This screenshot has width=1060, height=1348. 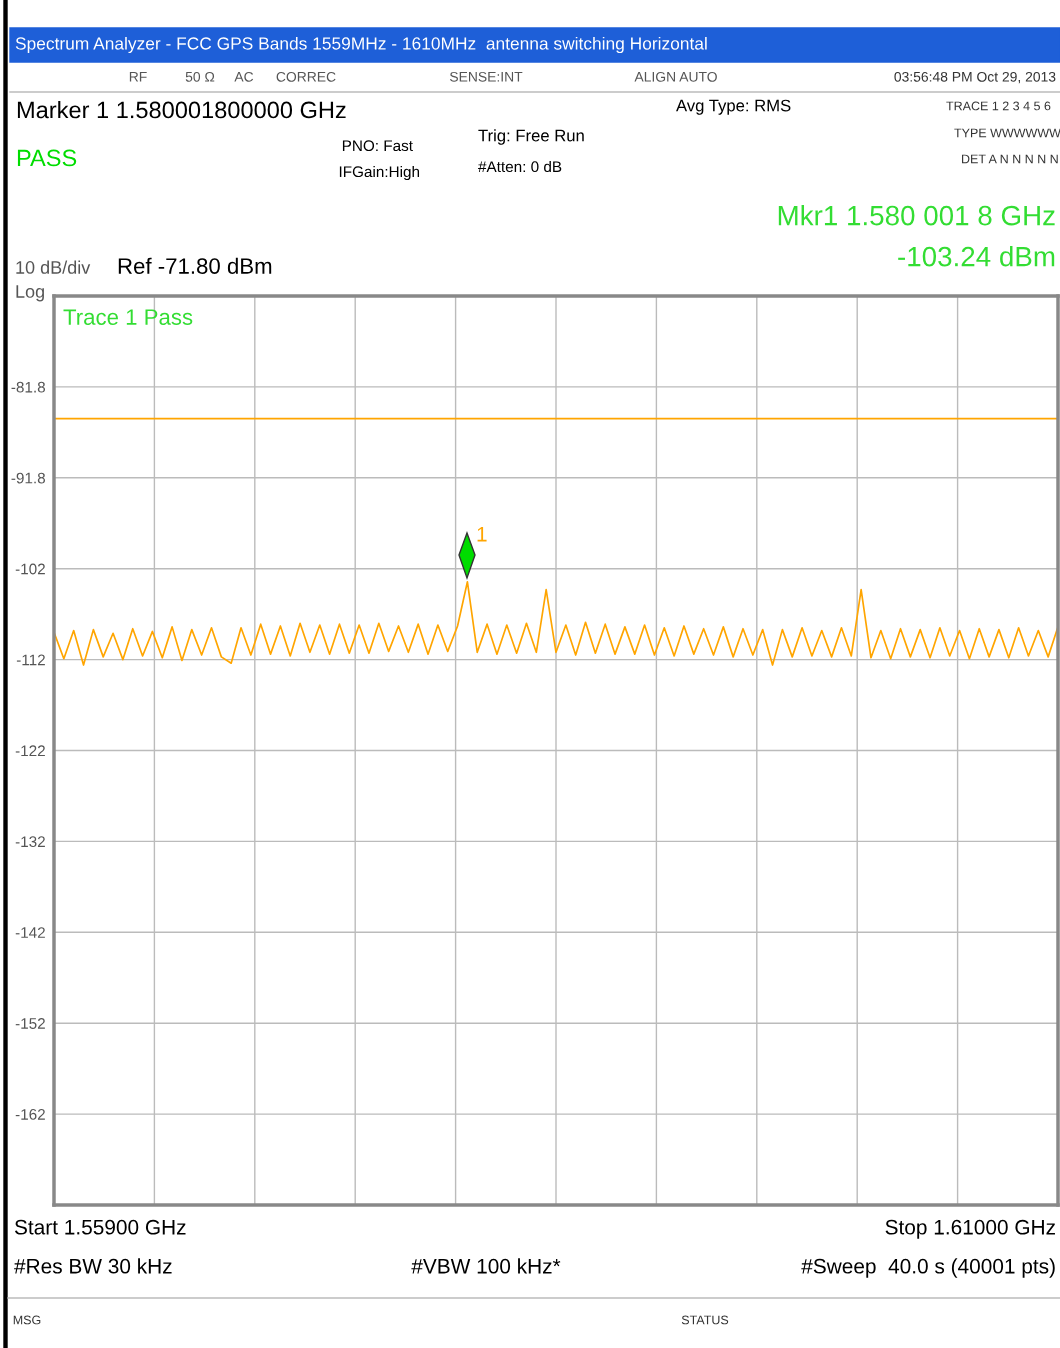 What do you see at coordinates (30, 932) in the screenshot?
I see `y-tick-label: -142` at bounding box center [30, 932].